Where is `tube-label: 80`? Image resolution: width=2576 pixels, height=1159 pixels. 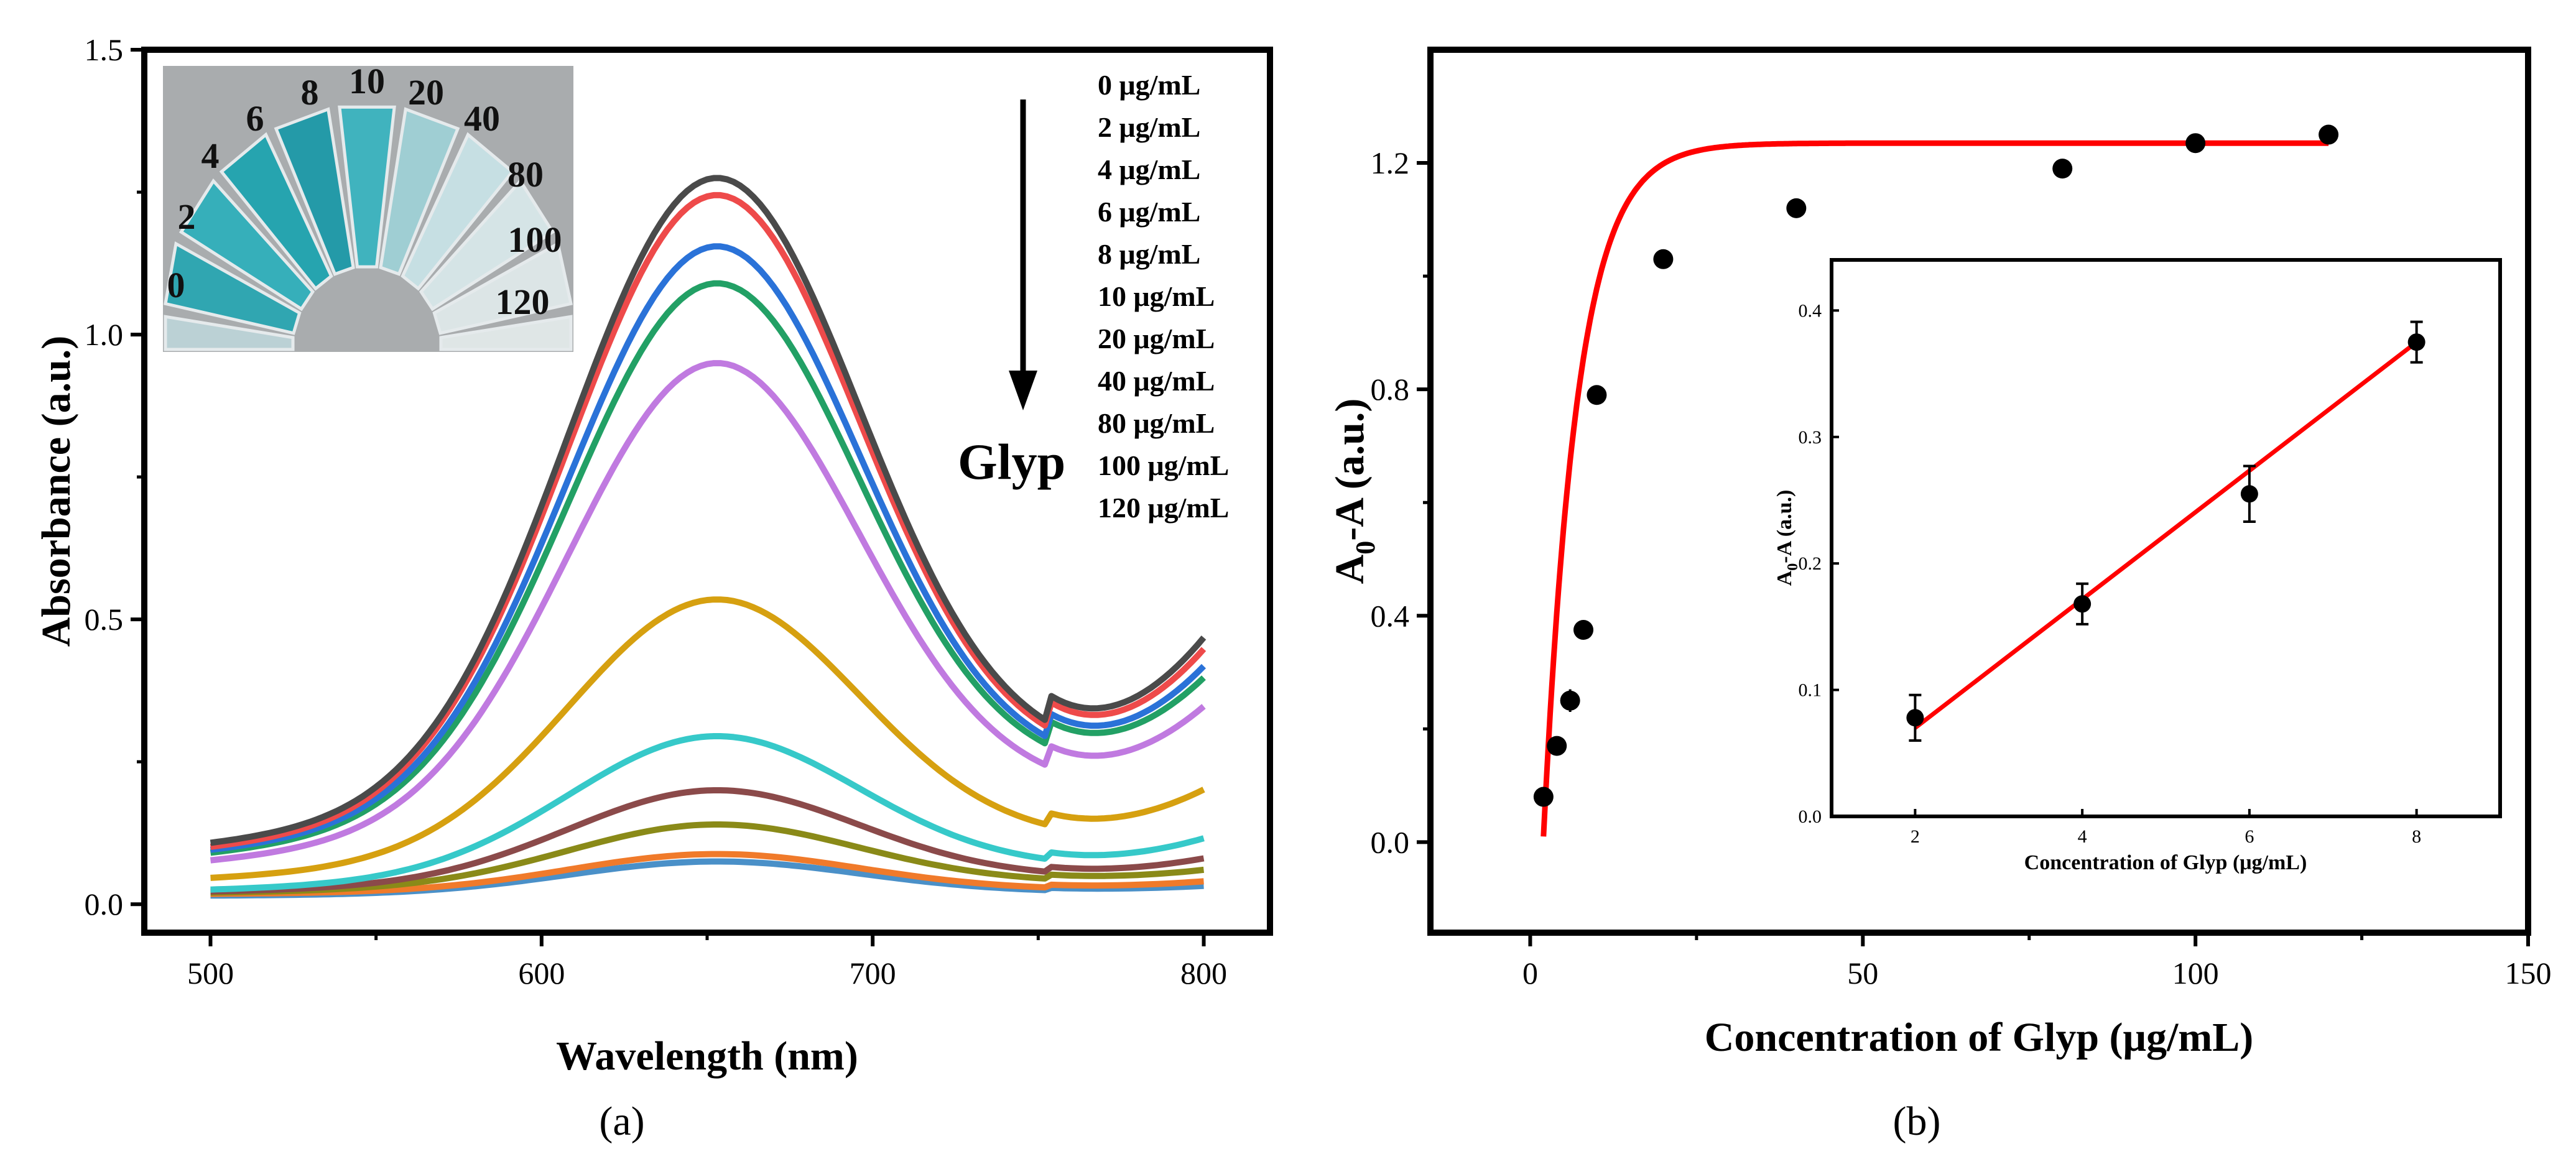 tube-label: 80 is located at coordinates (526, 174).